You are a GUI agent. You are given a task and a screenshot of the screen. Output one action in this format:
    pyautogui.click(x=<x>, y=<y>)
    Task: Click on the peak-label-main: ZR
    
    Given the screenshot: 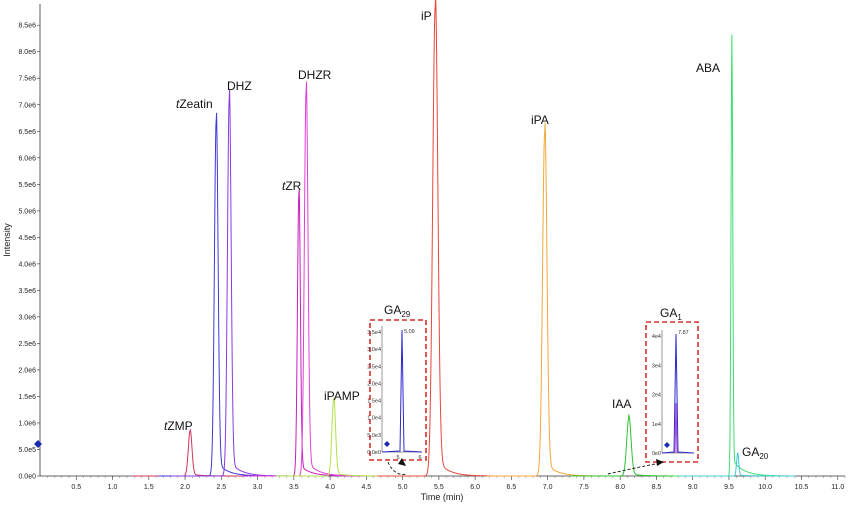 What is the action you would take?
    pyautogui.click(x=293, y=186)
    